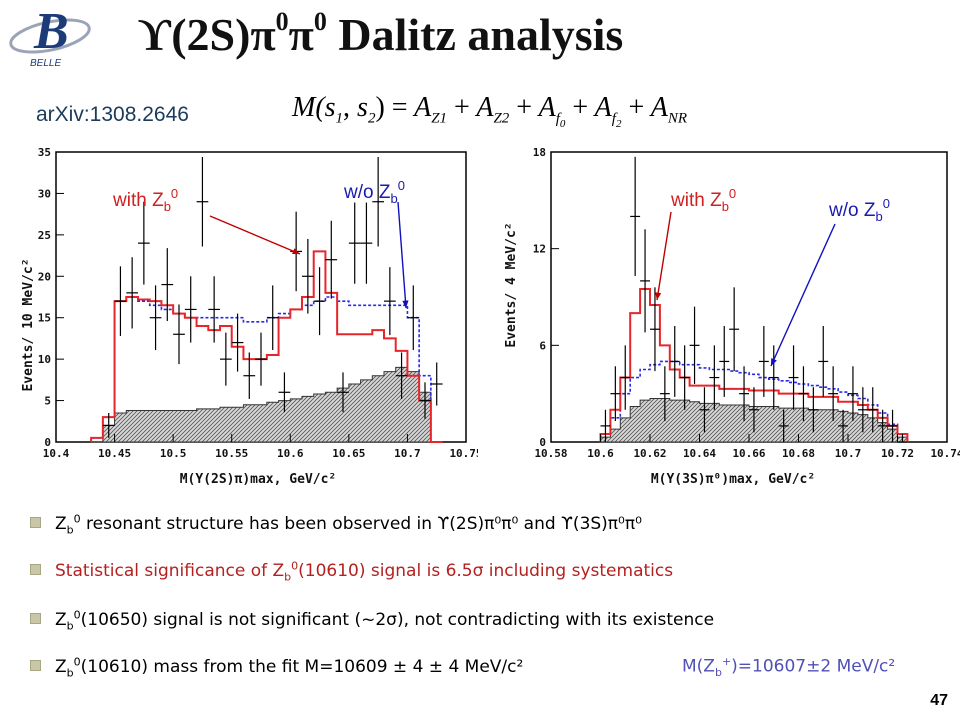 The width and height of the screenshot is (960, 720). I want to click on x-tick-label: 10.58, so click(550, 453).